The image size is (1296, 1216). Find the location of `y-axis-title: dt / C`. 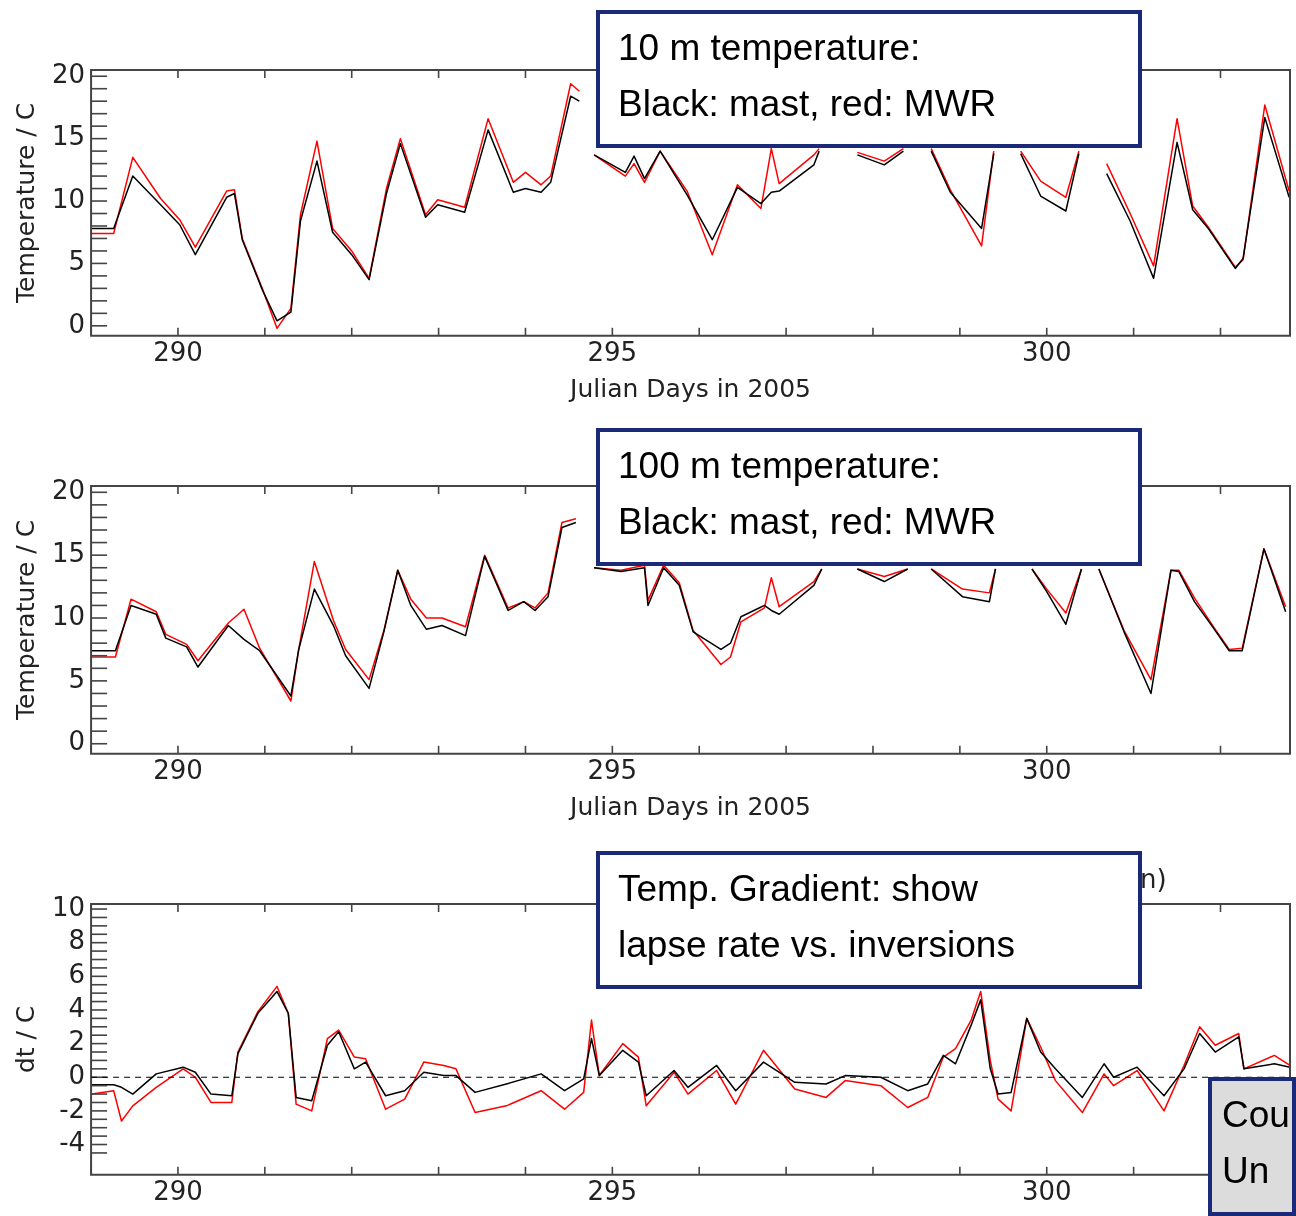

y-axis-title: dt / C is located at coordinates (25, 1039).